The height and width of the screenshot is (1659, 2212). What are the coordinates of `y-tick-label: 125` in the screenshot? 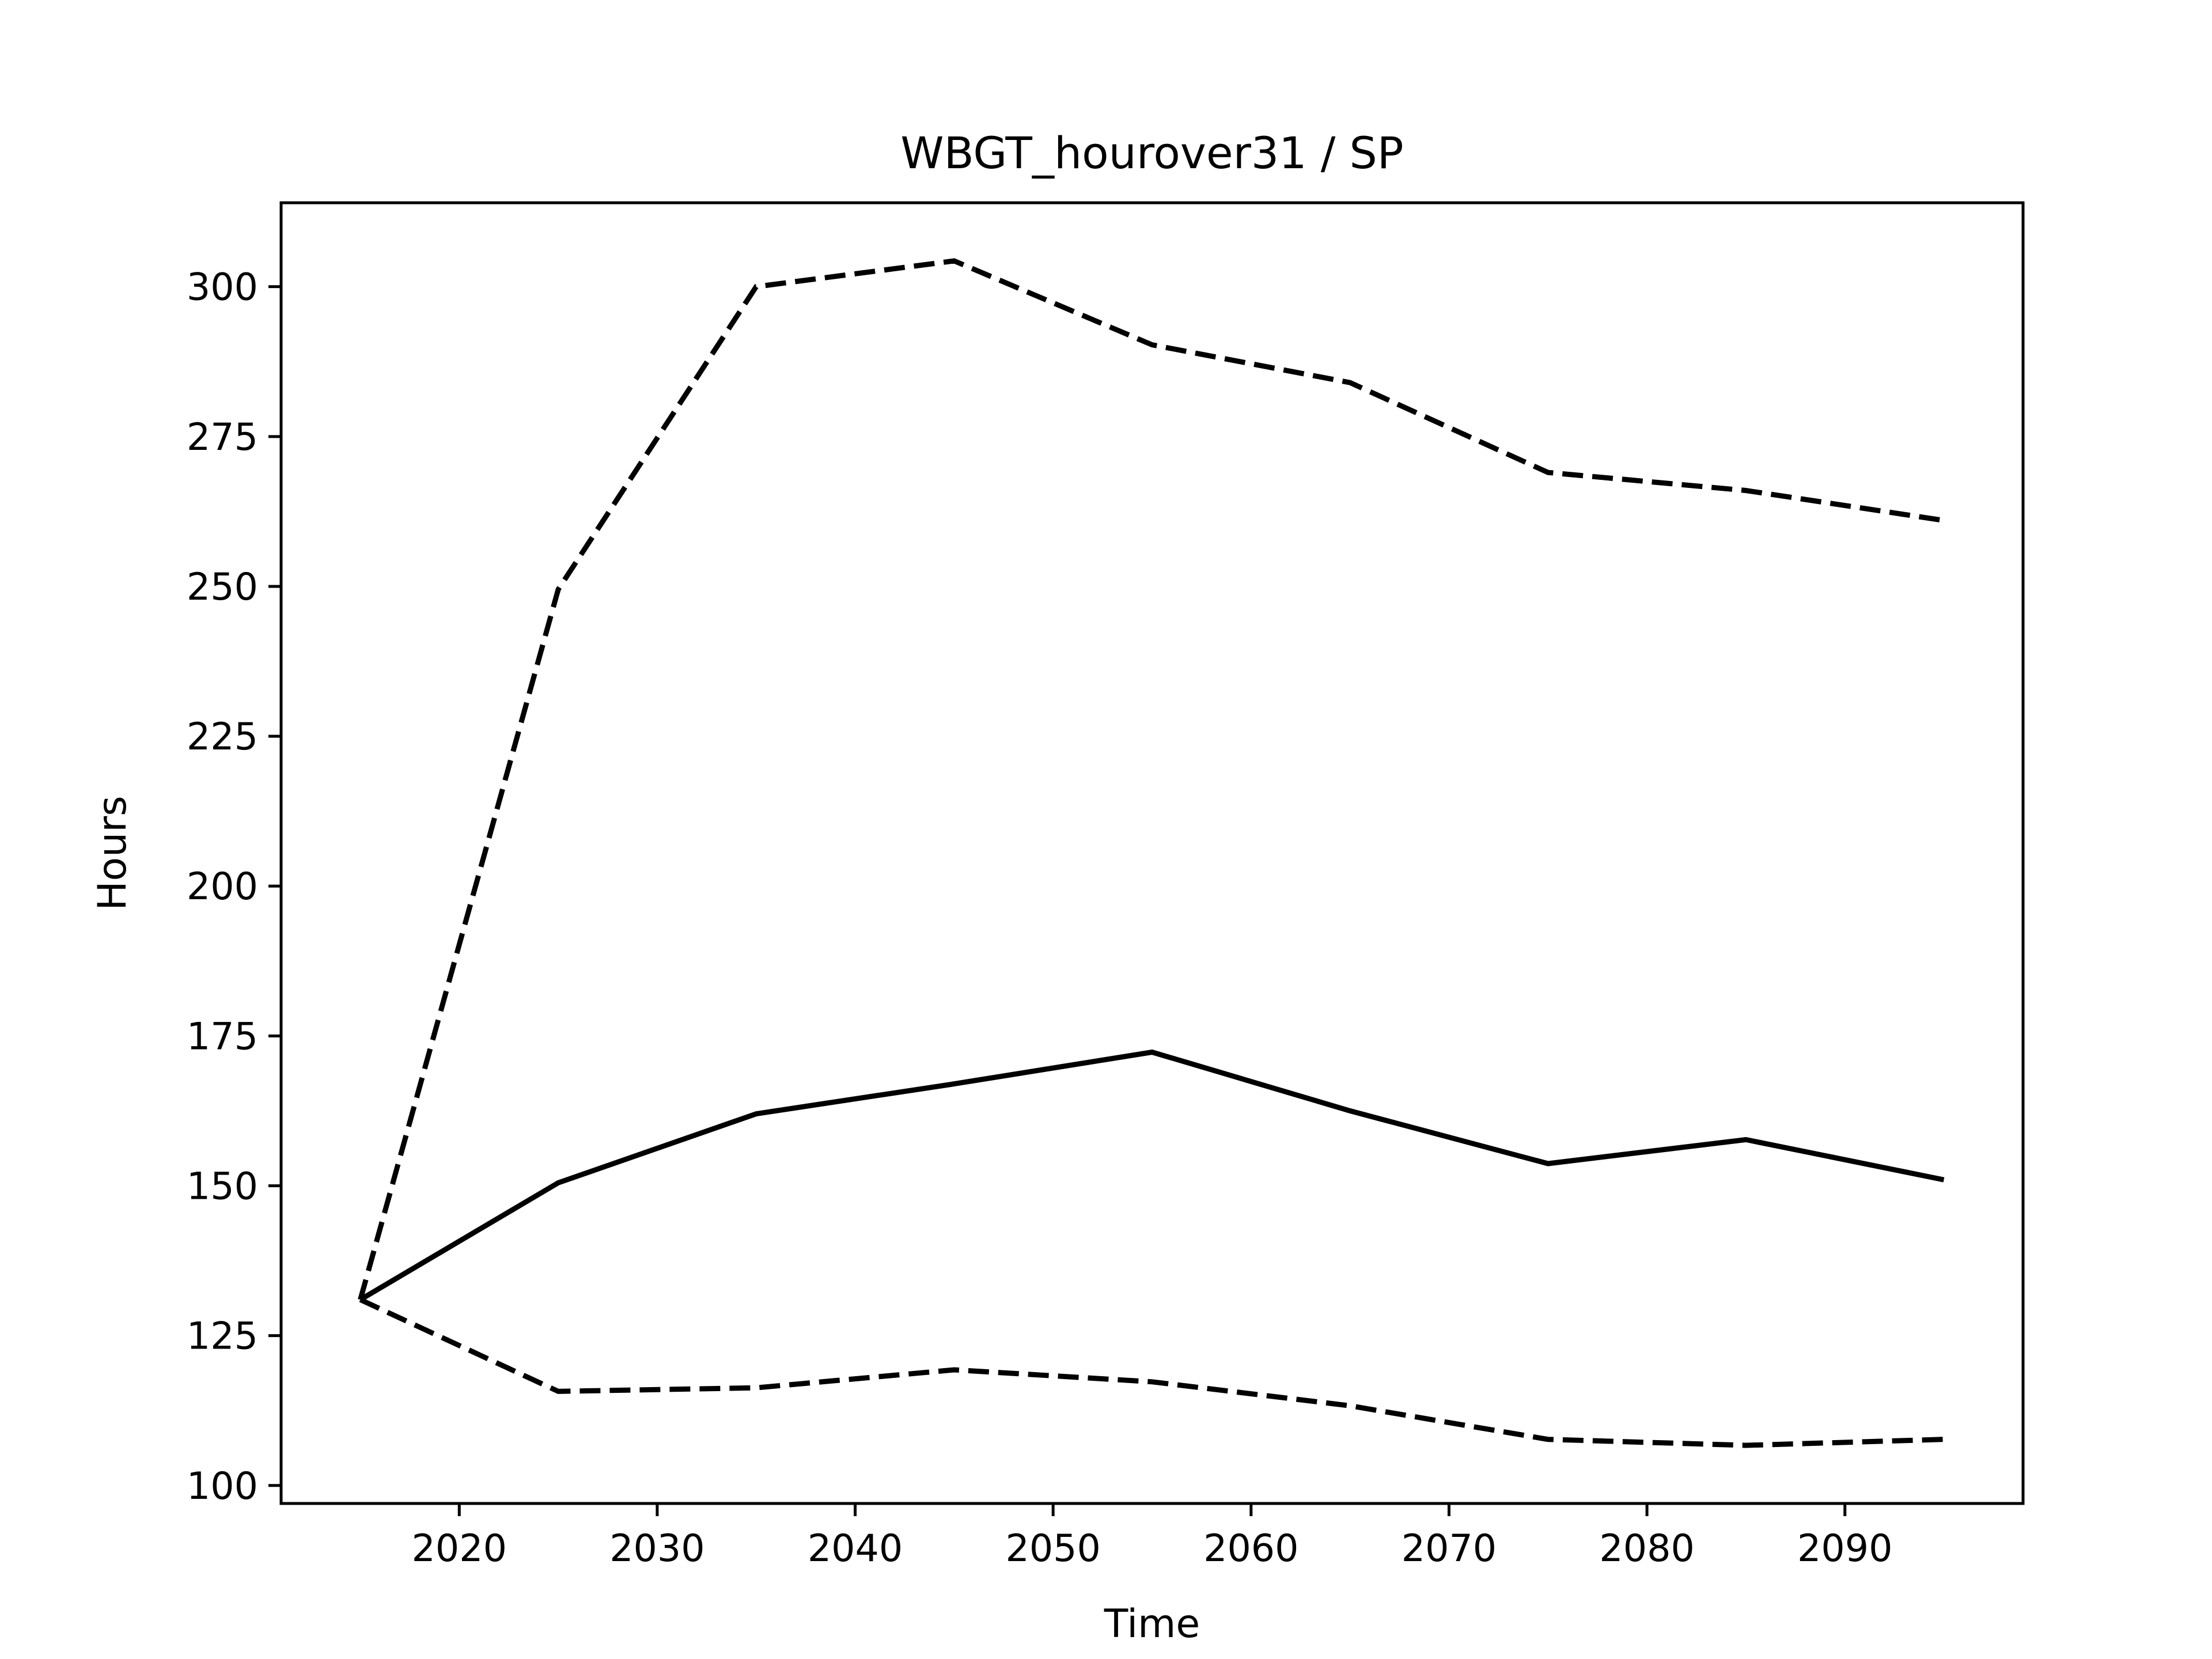 It's located at (222, 1336).